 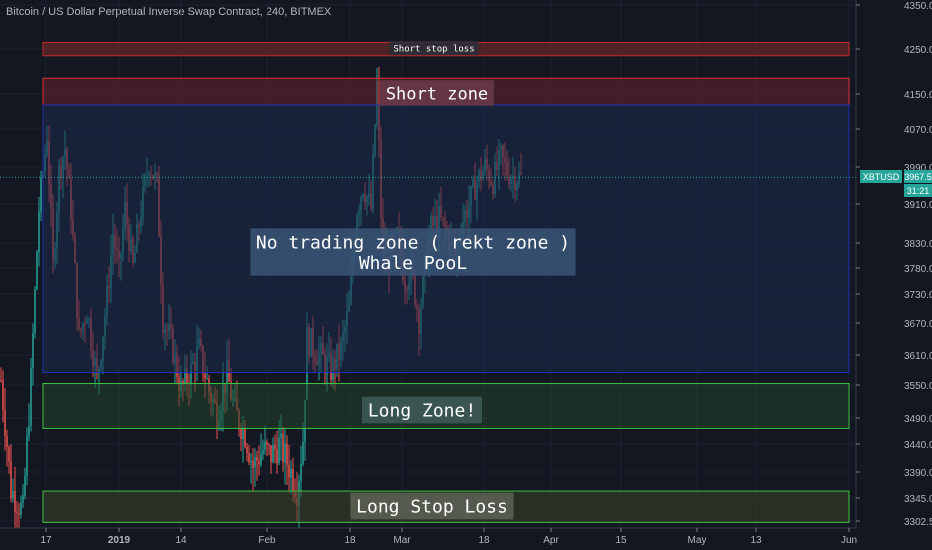 What do you see at coordinates (402, 540) in the screenshot?
I see `time-tick-label: Mar` at bounding box center [402, 540].